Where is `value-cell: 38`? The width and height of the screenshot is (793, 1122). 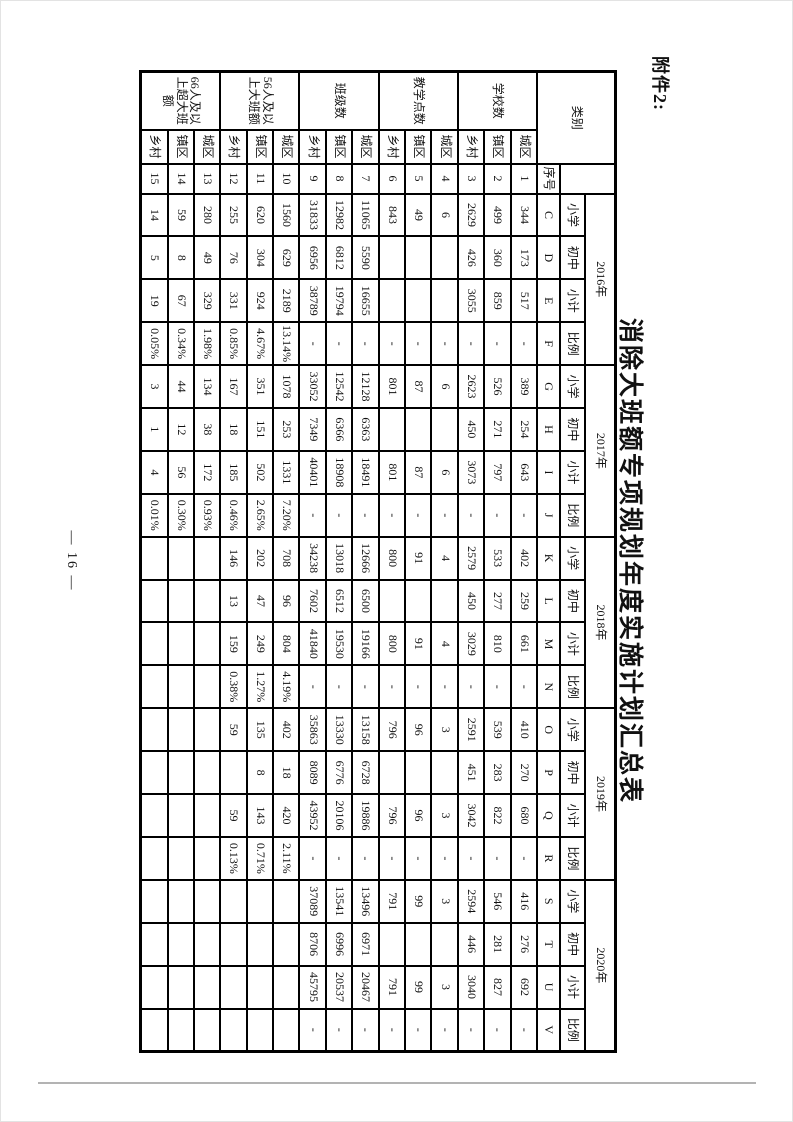 value-cell: 38 is located at coordinates (207, 429).